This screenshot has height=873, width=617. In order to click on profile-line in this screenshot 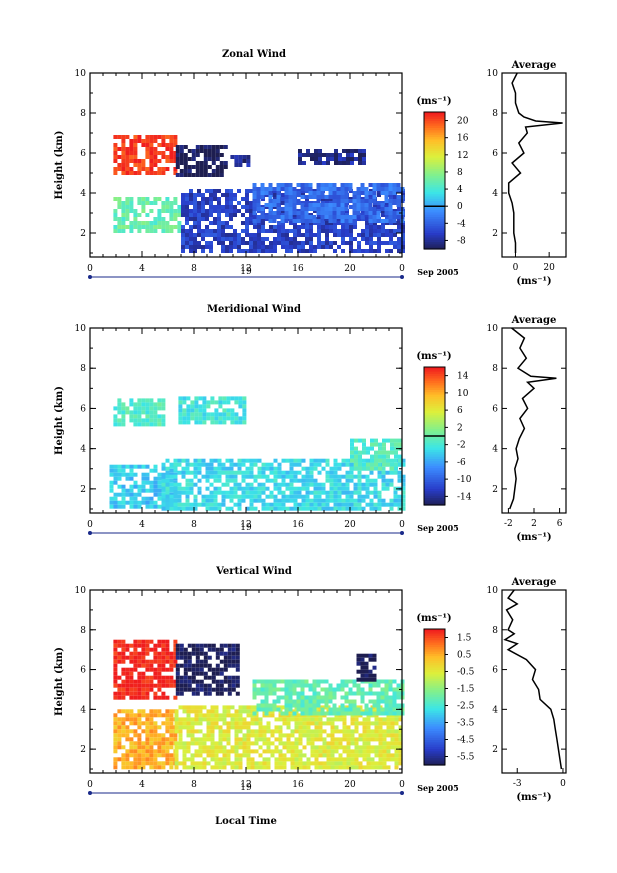, I will do `click(532, 418)`.